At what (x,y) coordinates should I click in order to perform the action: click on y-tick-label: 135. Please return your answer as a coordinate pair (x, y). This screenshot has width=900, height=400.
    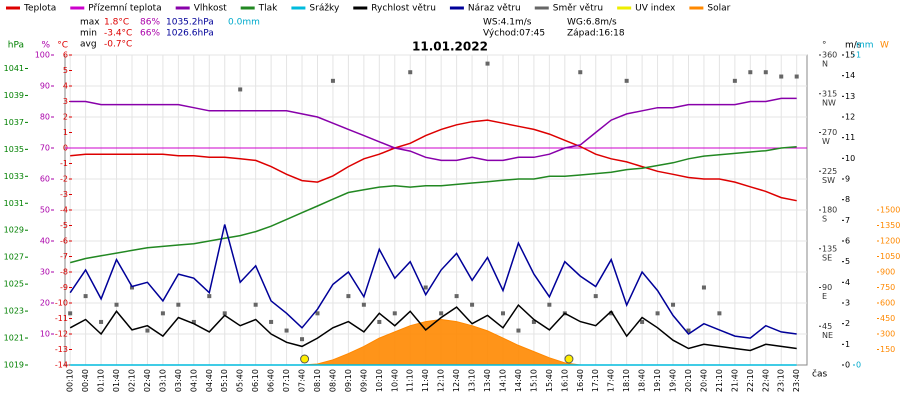
    Looking at the image, I should click on (829, 248).